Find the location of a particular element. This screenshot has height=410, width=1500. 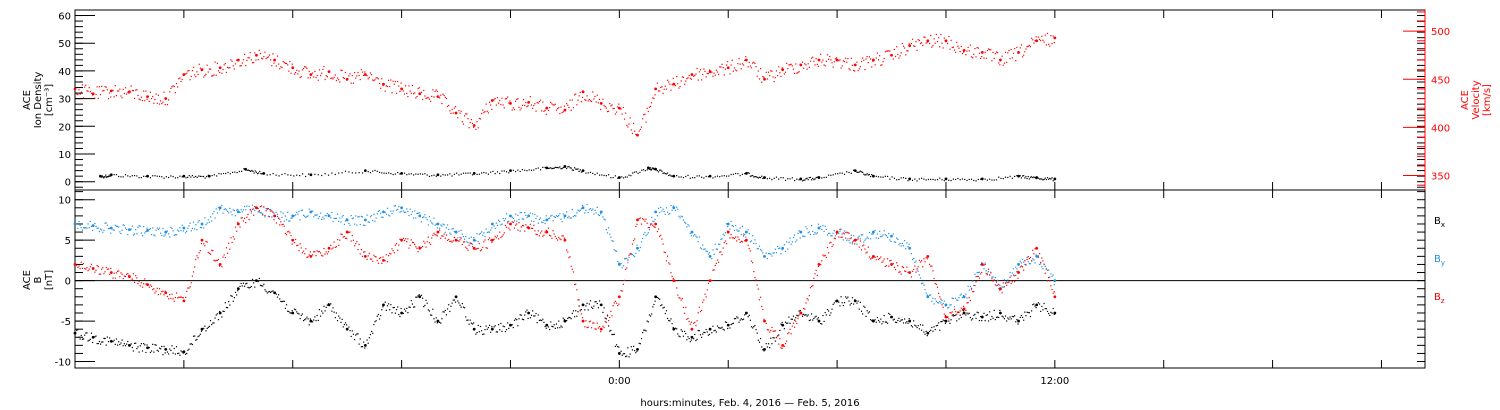

ion-density-tick-label: 20 is located at coordinates (64, 127).